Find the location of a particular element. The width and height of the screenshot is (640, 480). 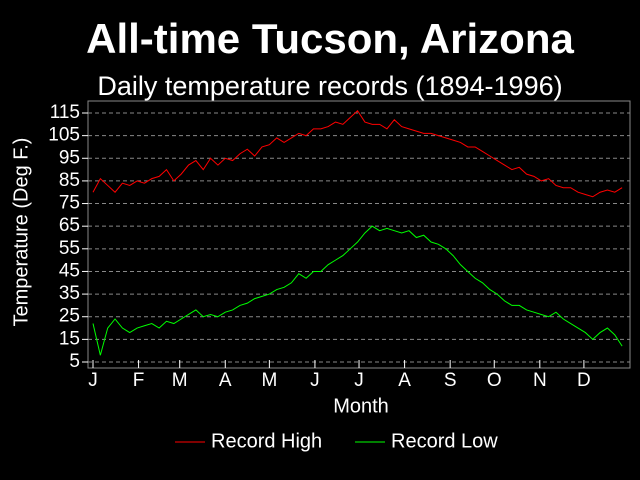

y-tick-label: 25 is located at coordinates (69, 316).